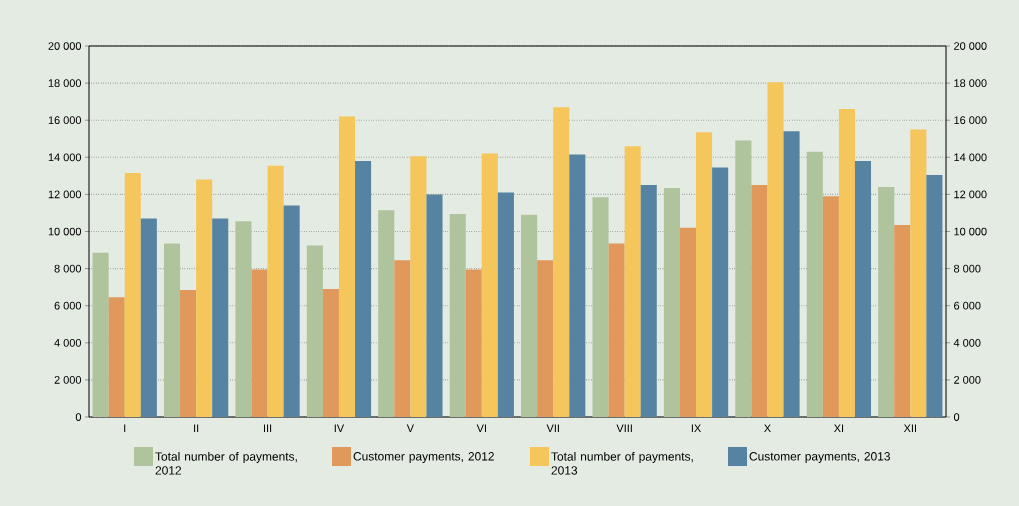  What do you see at coordinates (339, 428) in the screenshot?
I see `x-tick-label: IV` at bounding box center [339, 428].